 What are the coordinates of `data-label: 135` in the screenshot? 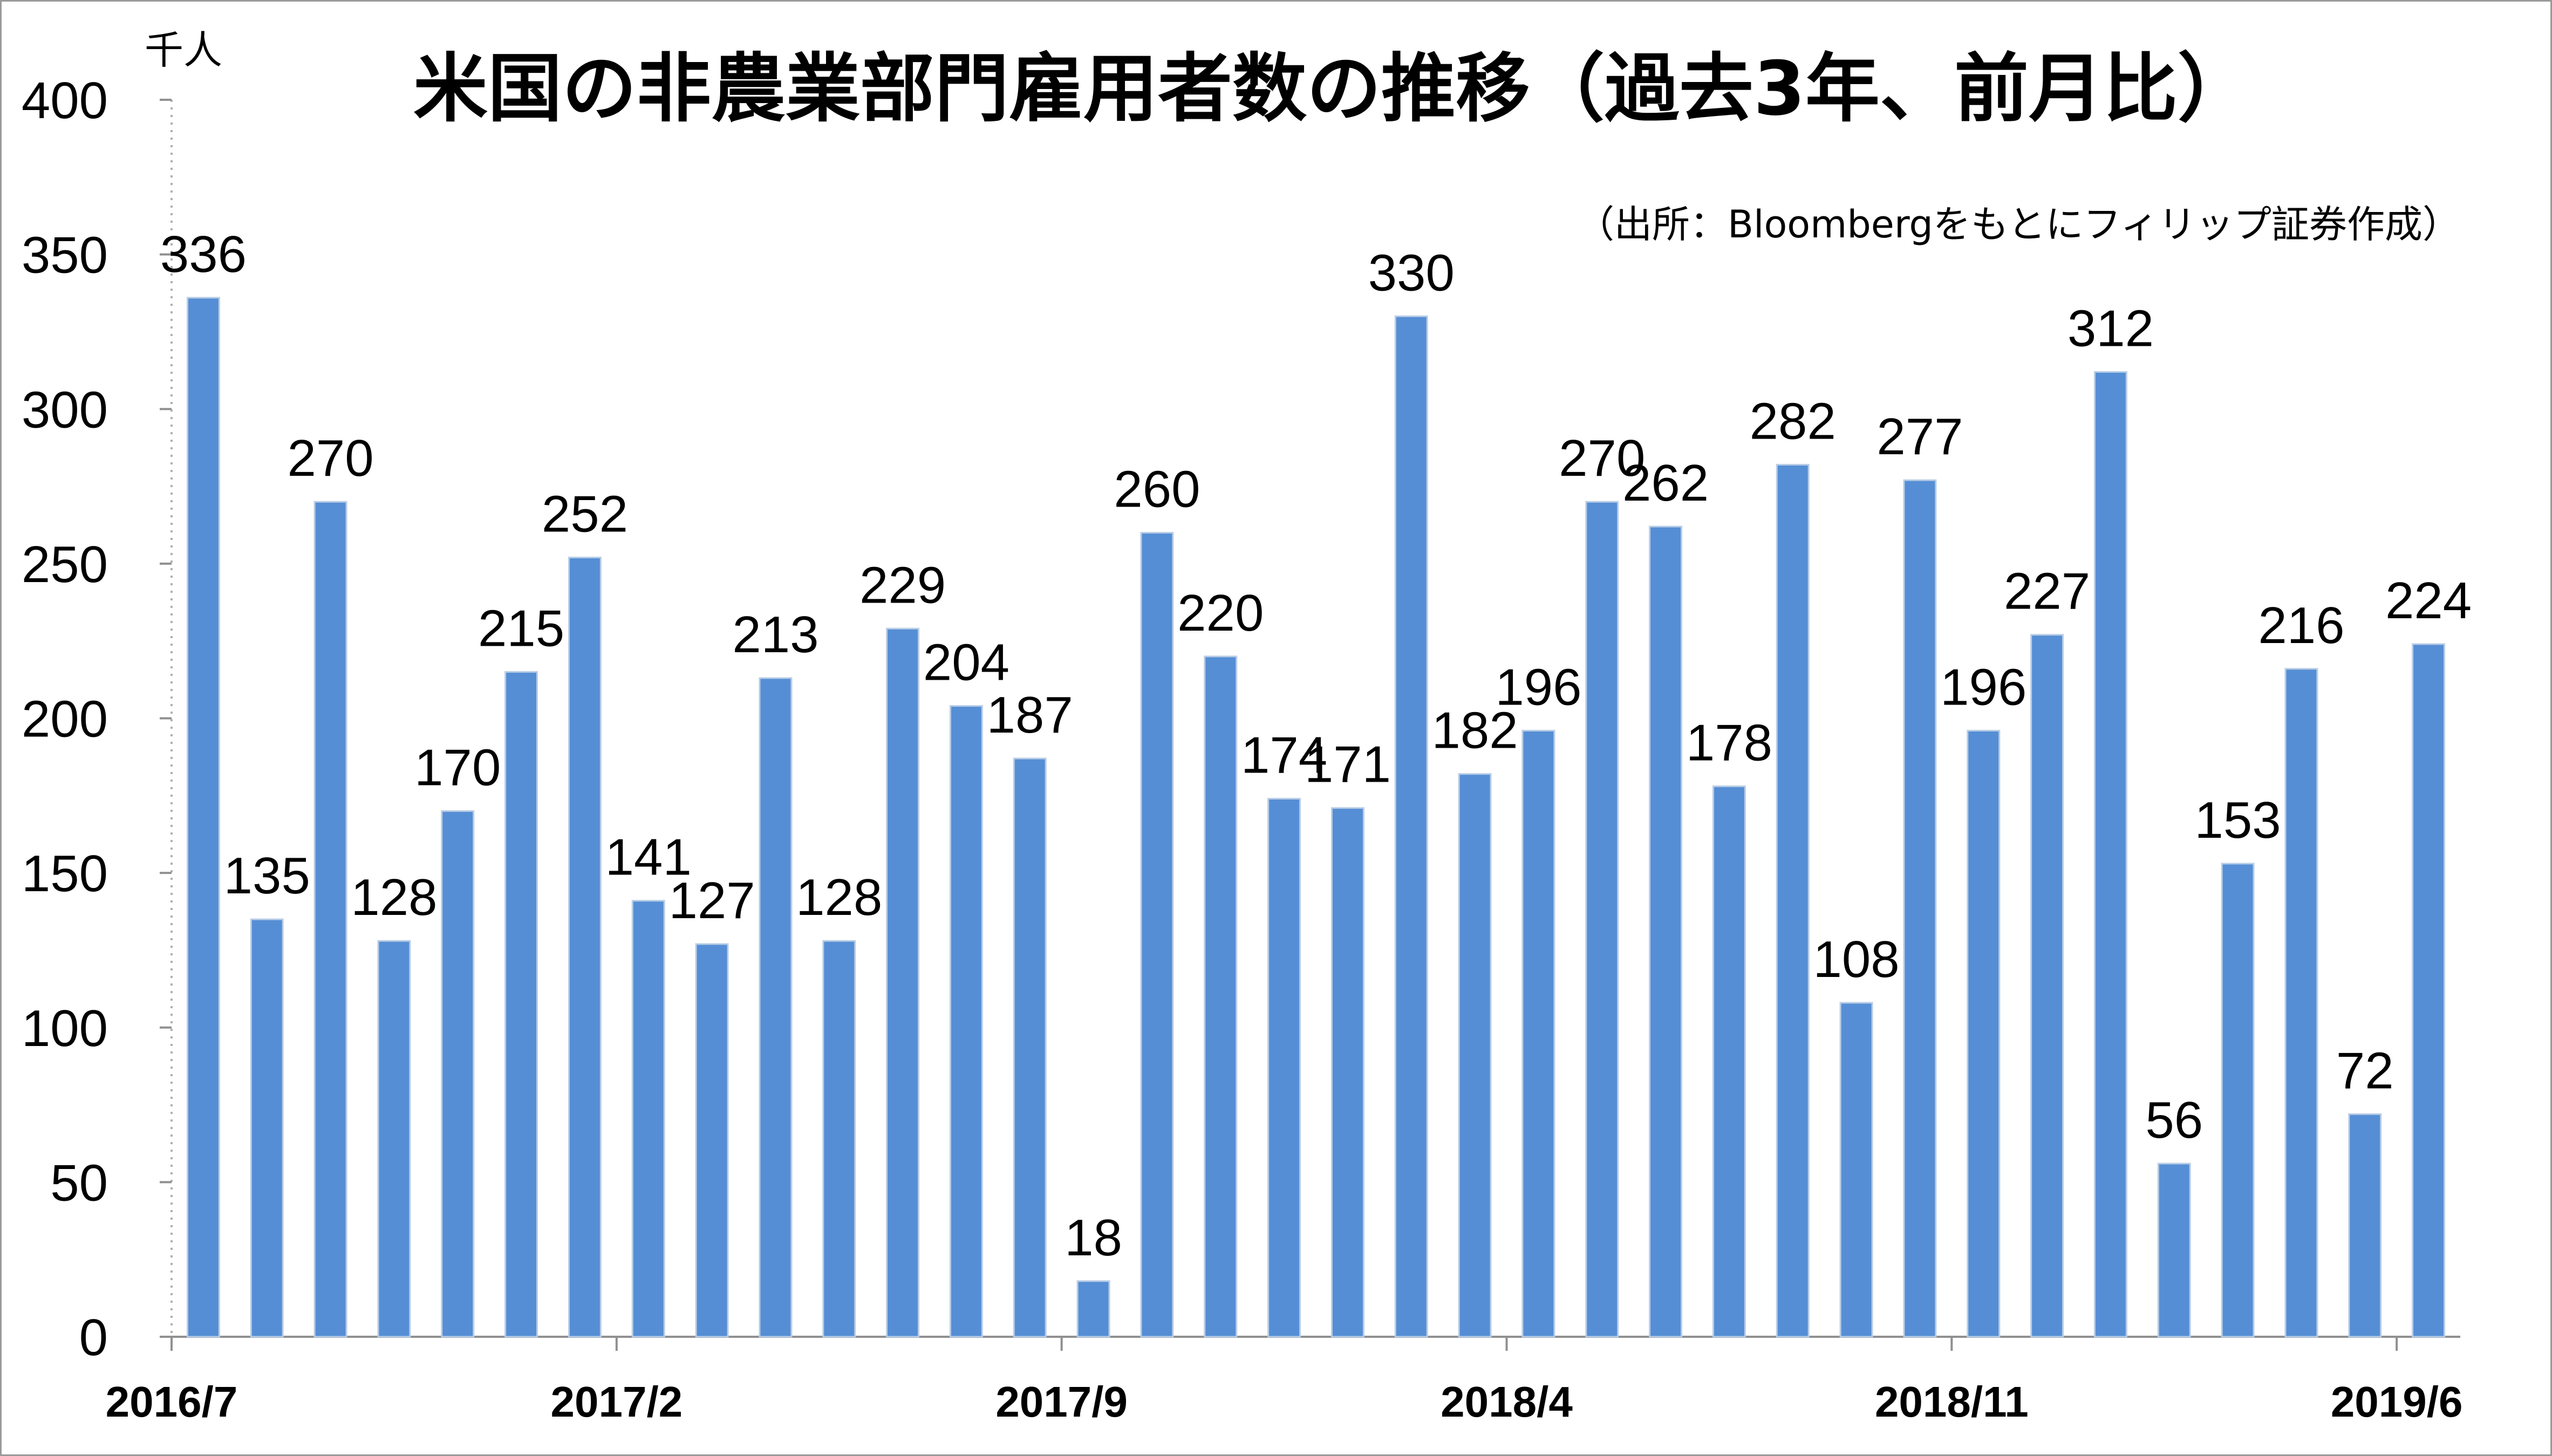 It's located at (267, 876).